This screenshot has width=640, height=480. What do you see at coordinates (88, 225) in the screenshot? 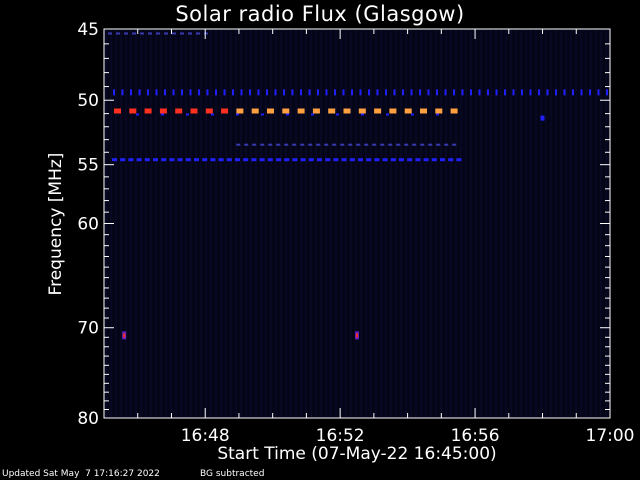
I see `y-tick-label: 60` at bounding box center [88, 225].